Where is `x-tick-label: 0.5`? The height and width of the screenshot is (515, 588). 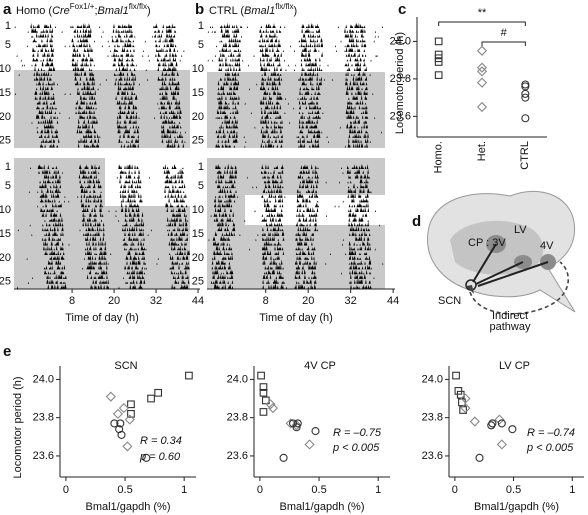 x-tick-label: 0.5 is located at coordinates (513, 490).